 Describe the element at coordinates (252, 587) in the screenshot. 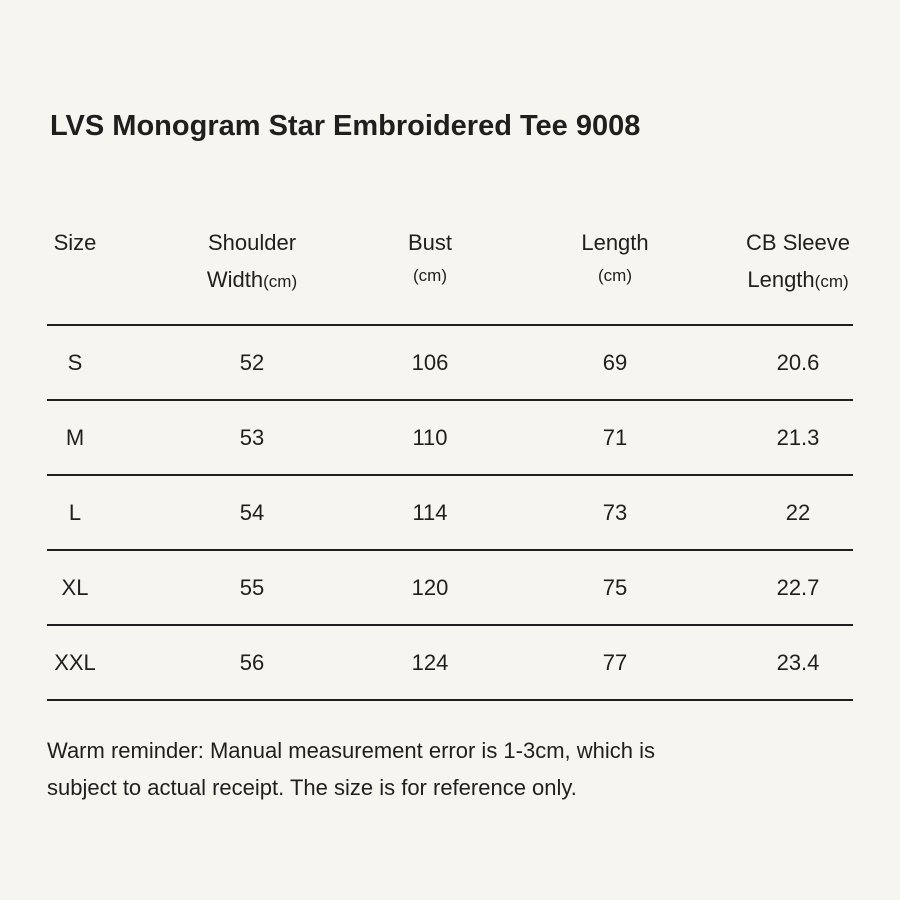

I see `cell: 55` at that location.